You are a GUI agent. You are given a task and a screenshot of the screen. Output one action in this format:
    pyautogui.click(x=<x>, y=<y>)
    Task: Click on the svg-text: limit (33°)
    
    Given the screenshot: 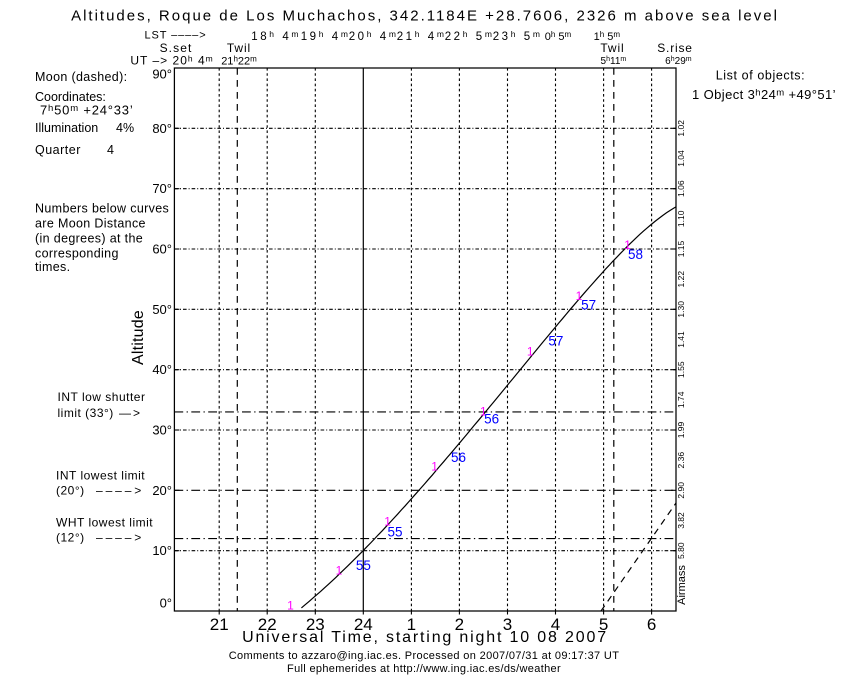 What is the action you would take?
    pyautogui.click(x=86, y=413)
    